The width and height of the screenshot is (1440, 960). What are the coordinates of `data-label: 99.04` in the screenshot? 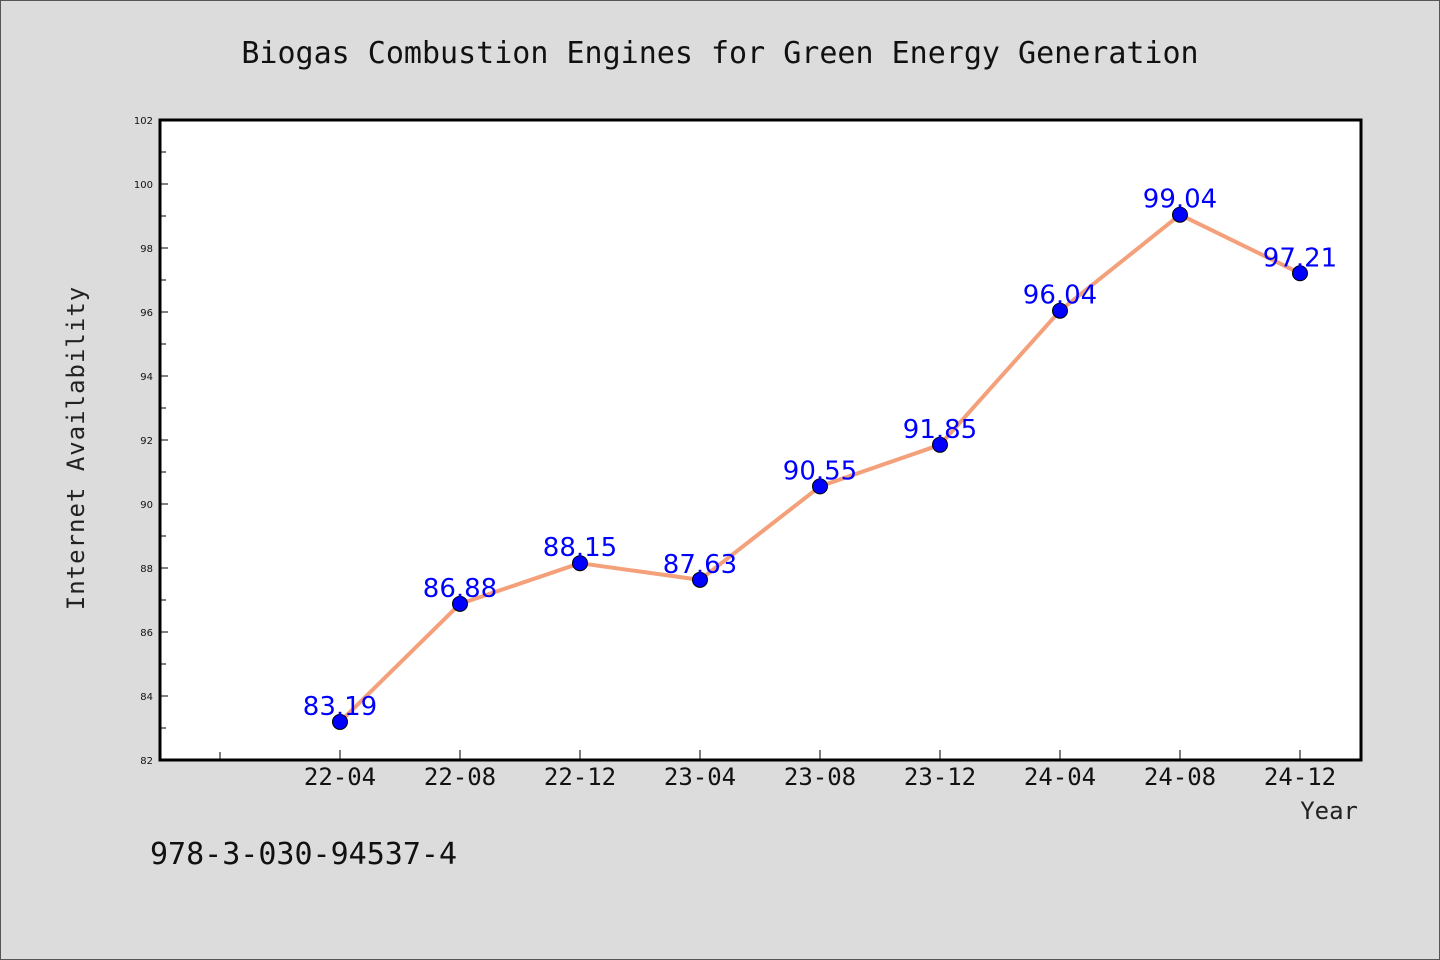 It's located at (1180, 200).